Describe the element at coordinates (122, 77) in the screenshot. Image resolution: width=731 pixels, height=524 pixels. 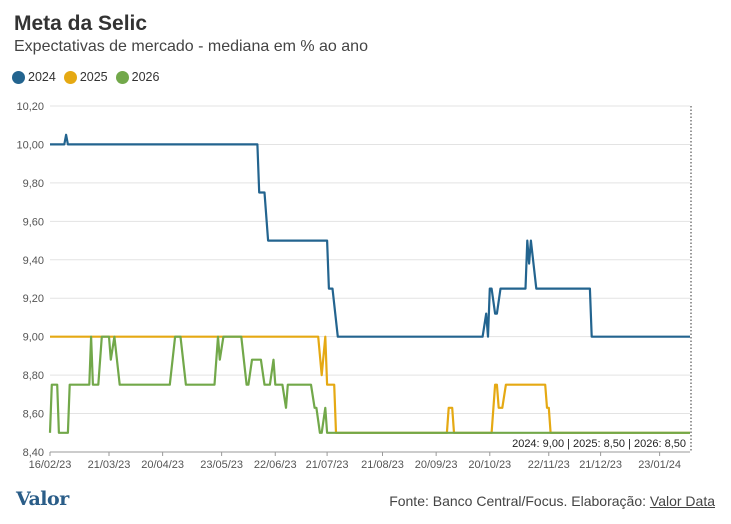
I see `legend-swatch-2026` at that location.